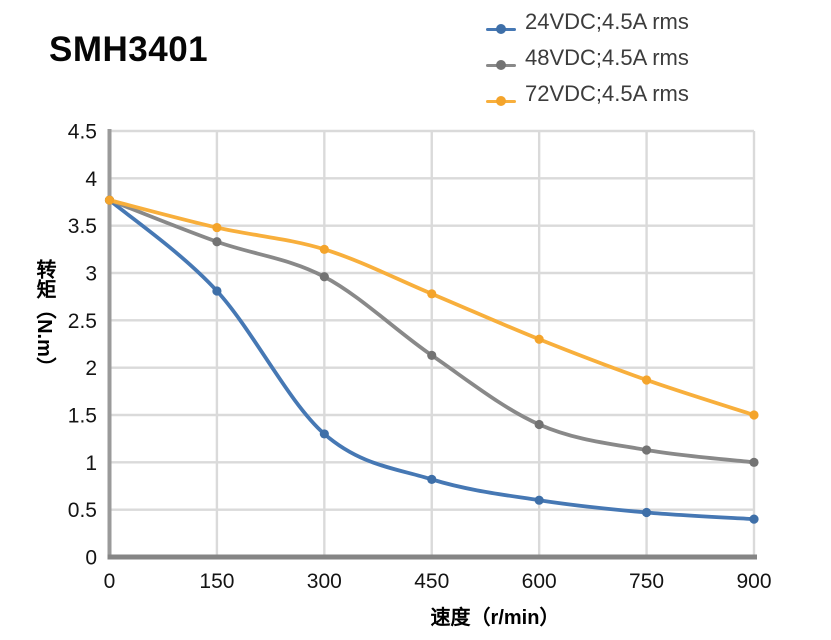 This screenshot has width=831, height=640. Describe the element at coordinates (91, 179) in the screenshot. I see `y-tick-label: 4` at that location.